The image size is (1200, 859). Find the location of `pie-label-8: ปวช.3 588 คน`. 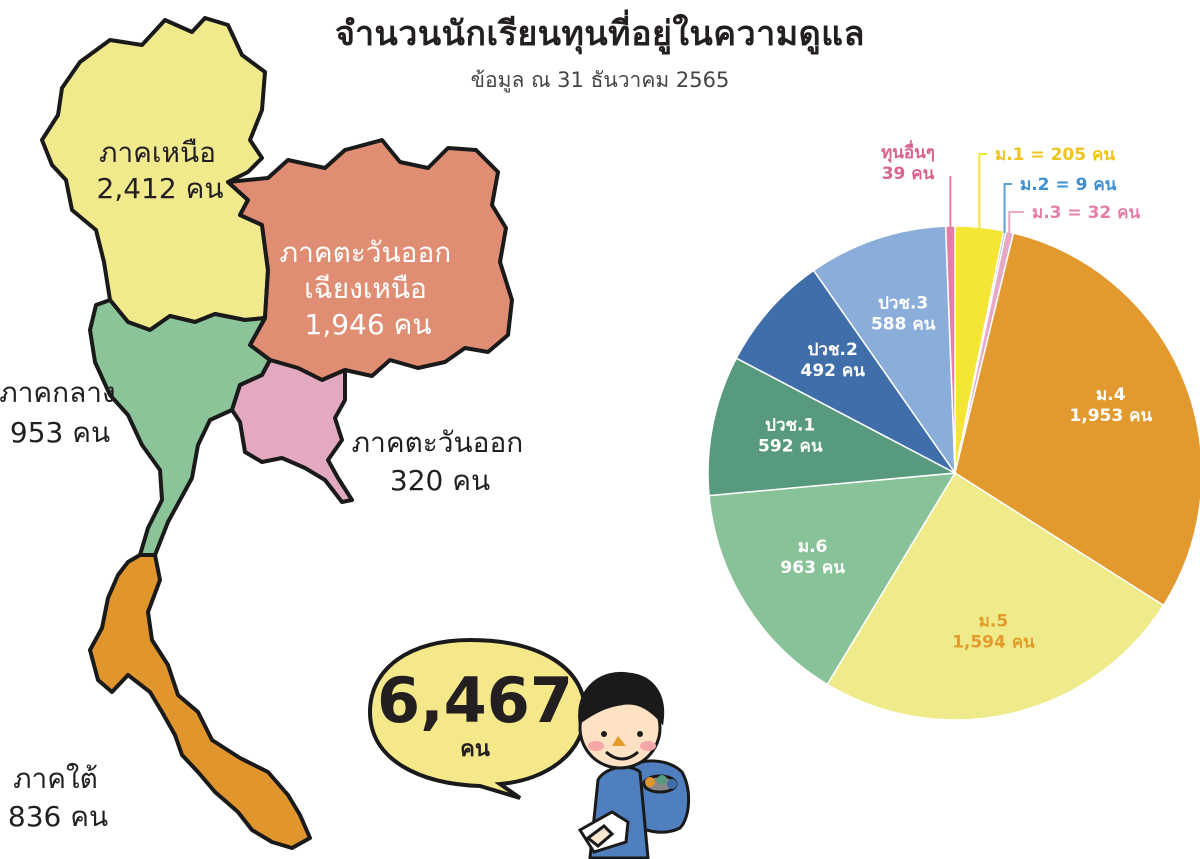

pie-label-8: ปวช.3 588 คน is located at coordinates (903, 313).